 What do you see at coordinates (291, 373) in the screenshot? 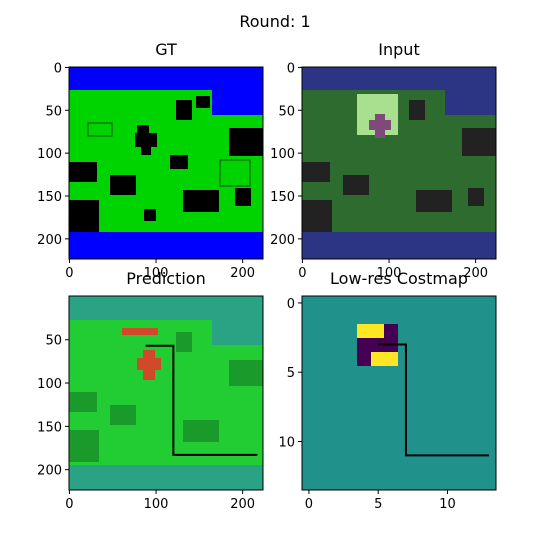
I see `y-tick-label: 5` at bounding box center [291, 373].